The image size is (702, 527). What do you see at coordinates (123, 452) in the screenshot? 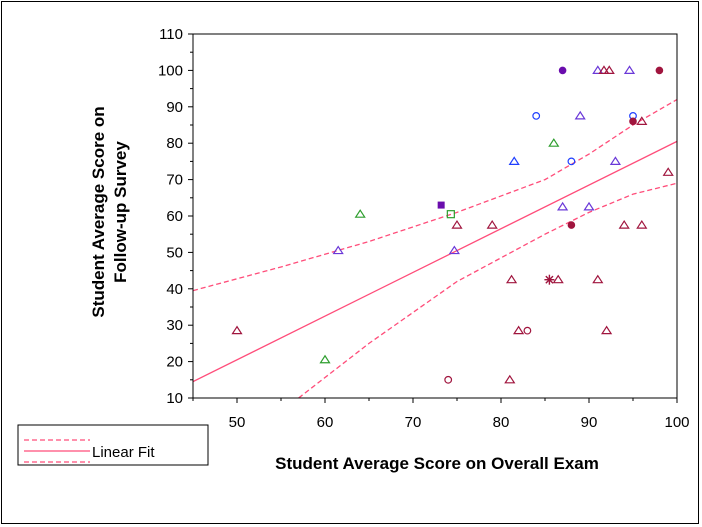
I see `legend-label: Linear Fit` at bounding box center [123, 452].